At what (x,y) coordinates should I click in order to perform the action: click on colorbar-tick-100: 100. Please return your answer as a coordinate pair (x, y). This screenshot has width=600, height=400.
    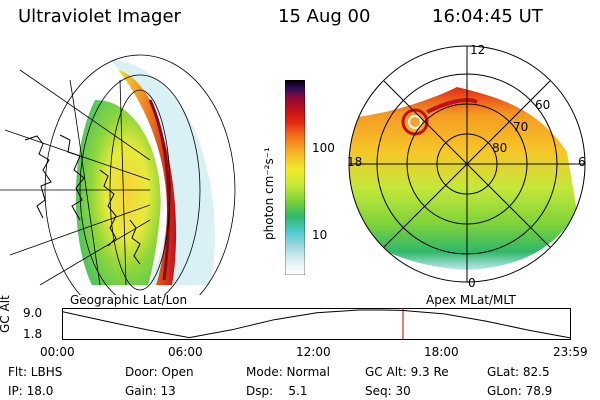
    Looking at the image, I should click on (323, 148).